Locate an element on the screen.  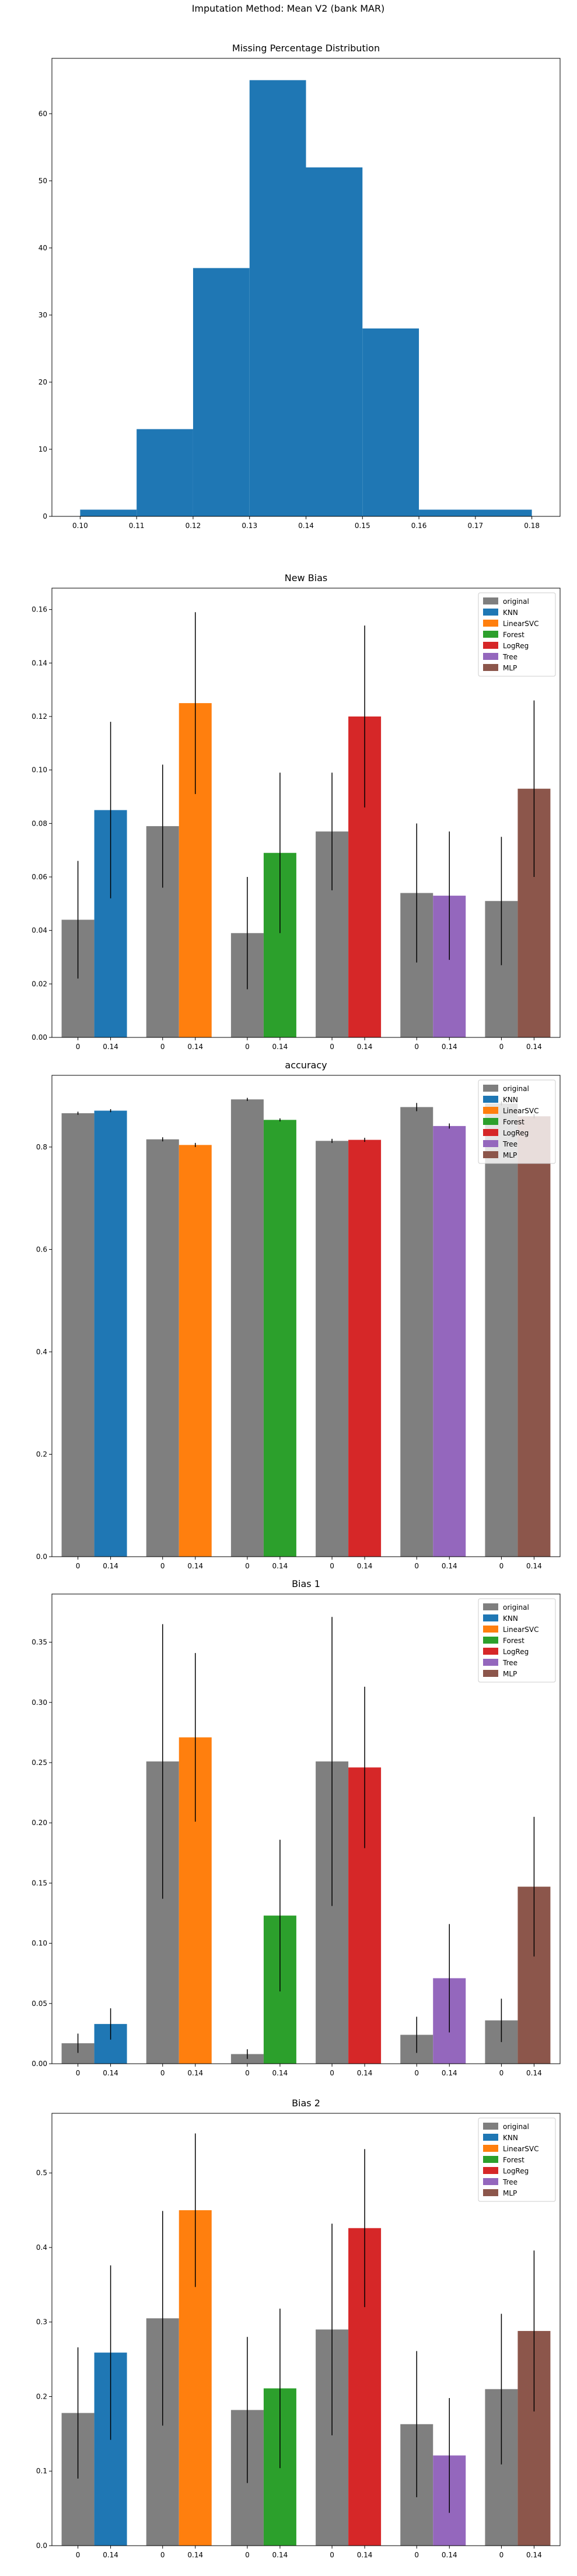
x-tick-label: 0.13 is located at coordinates (249, 526).